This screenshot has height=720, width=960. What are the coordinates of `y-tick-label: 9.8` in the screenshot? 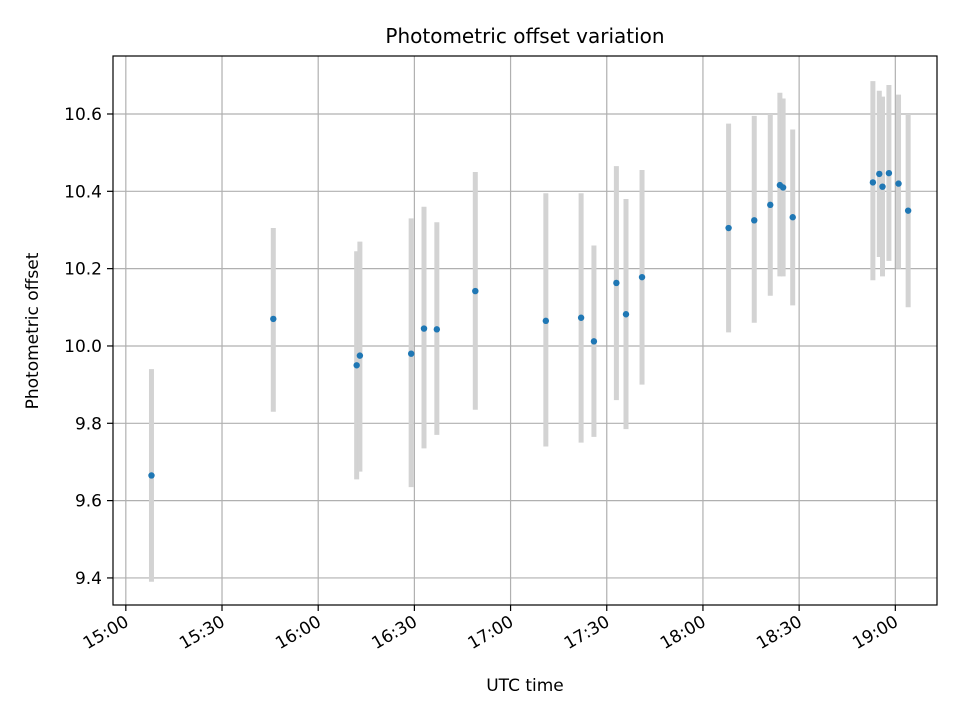 It's located at (88, 424).